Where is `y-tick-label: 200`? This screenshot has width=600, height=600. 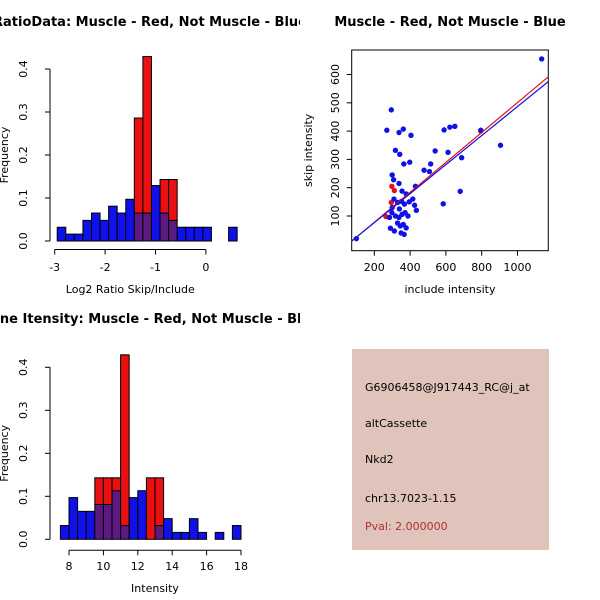
y-tick-label: 200 is located at coordinates (335, 187).